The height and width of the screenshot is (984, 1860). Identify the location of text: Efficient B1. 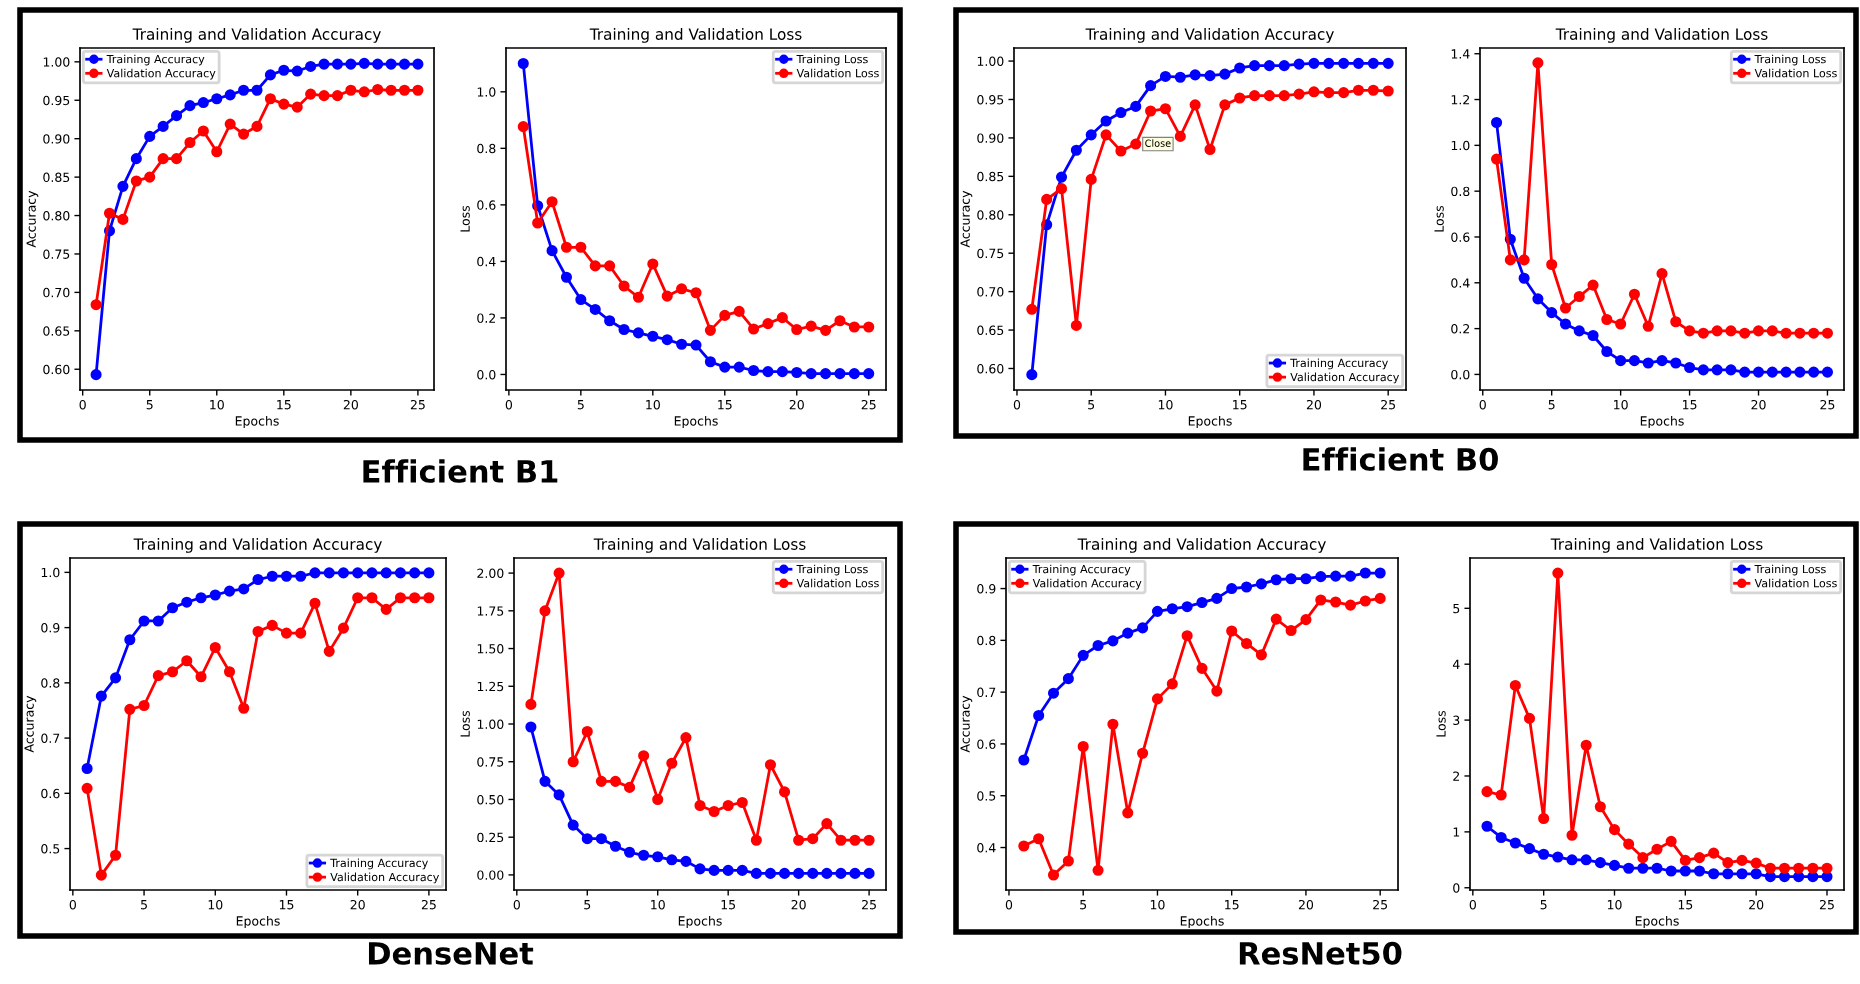
(460, 471).